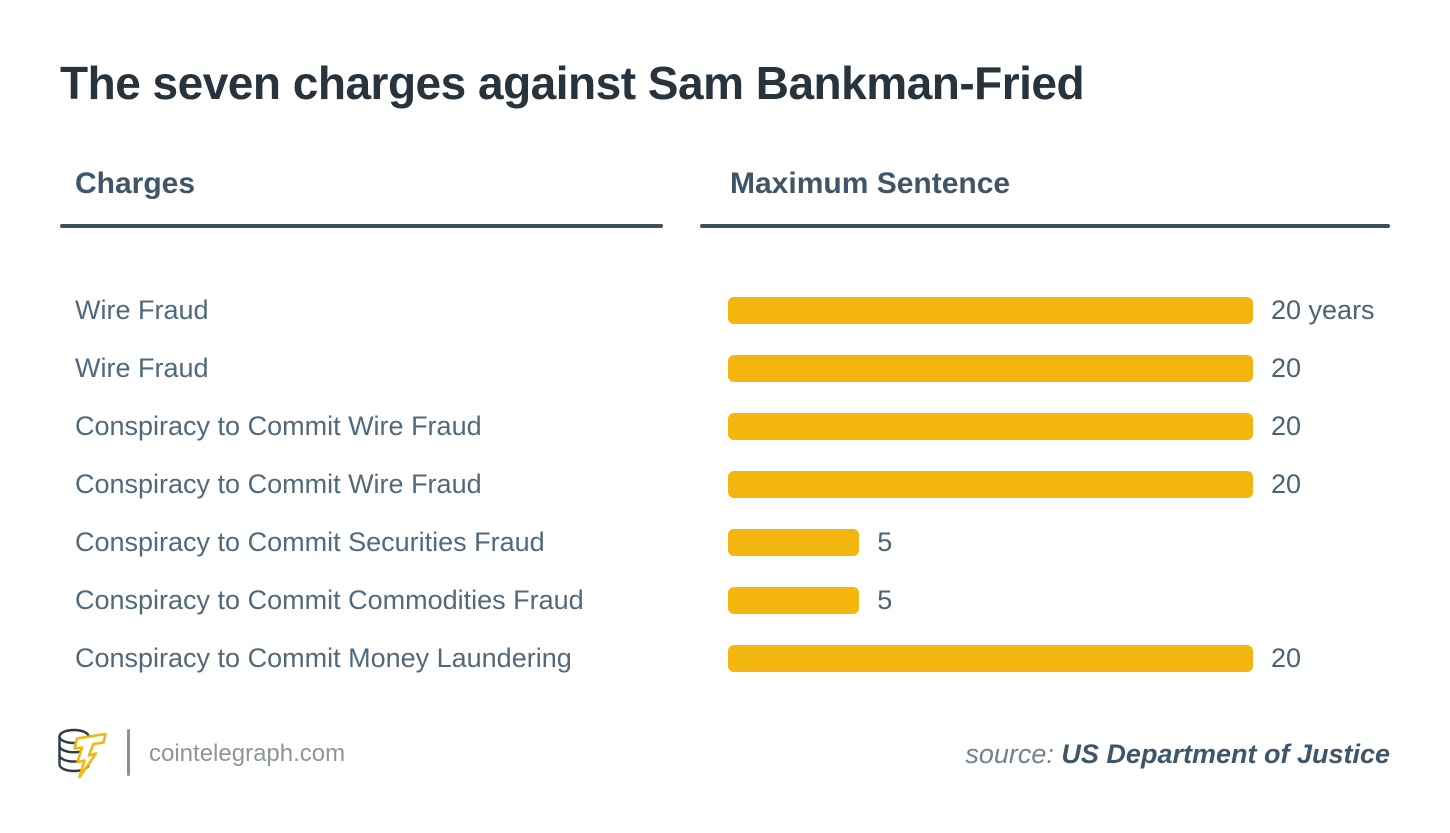  I want to click on footer-divider, so click(128, 752).